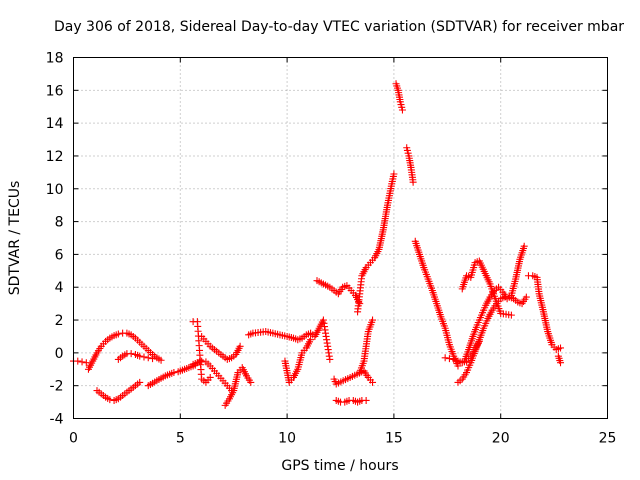 Image resolution: width=640 pixels, height=480 pixels. I want to click on y-axis-label: SDTVAR / TECUs, so click(15, 238).